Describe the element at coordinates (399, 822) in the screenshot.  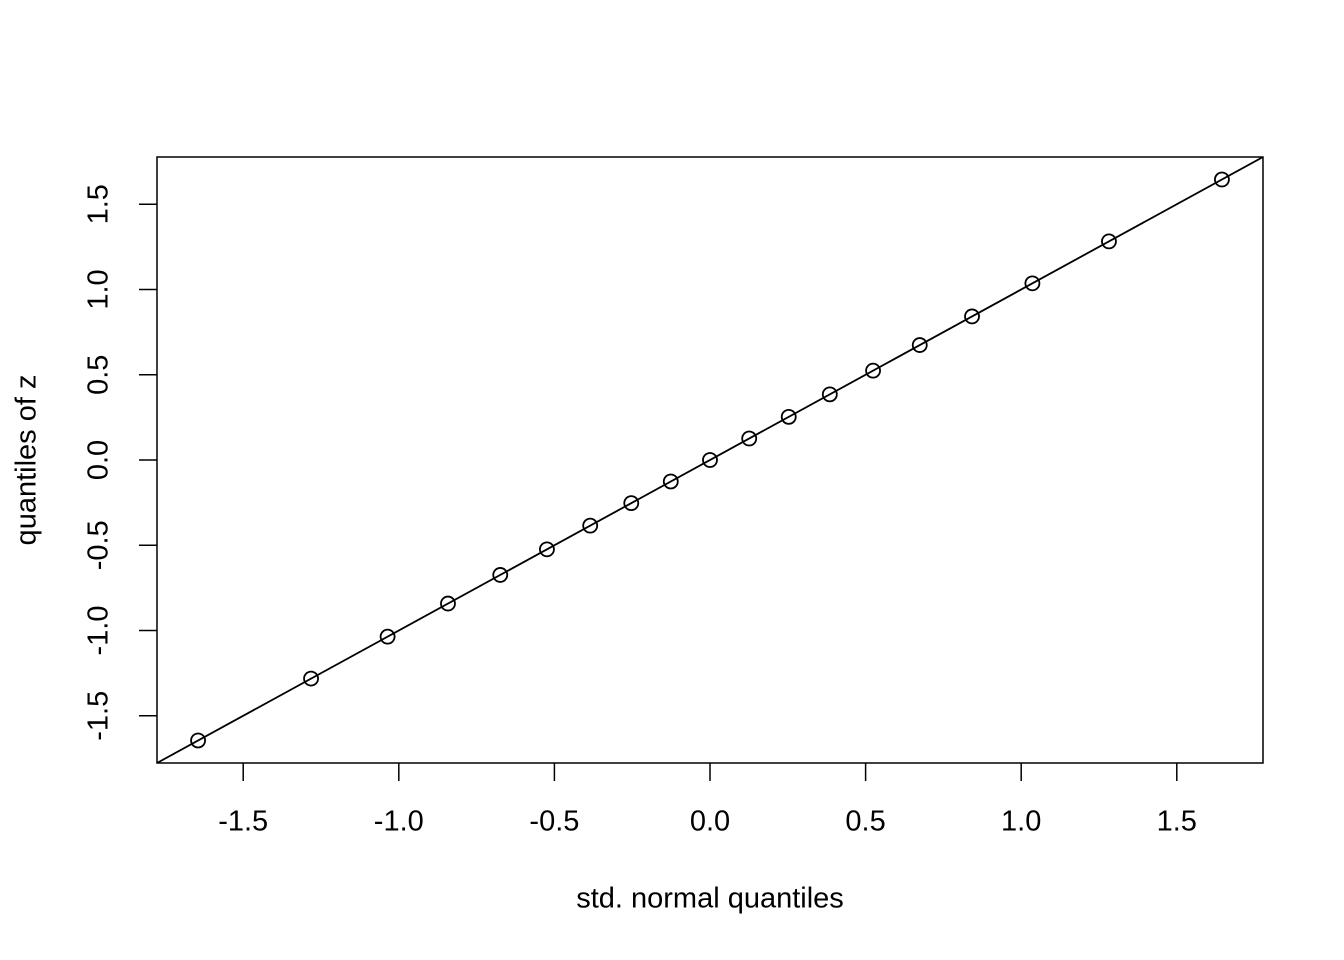
I see `x-tick-label: -1.0` at that location.